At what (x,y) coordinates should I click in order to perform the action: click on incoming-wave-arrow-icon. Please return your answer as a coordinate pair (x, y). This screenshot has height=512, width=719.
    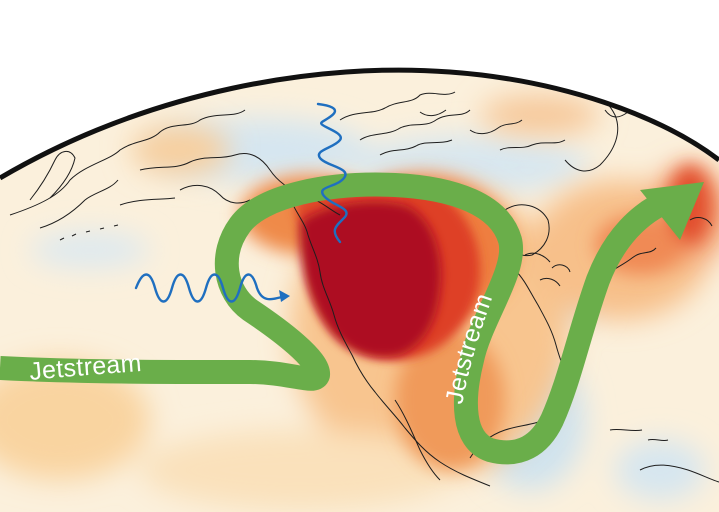
    Looking at the image, I should click on (212, 288).